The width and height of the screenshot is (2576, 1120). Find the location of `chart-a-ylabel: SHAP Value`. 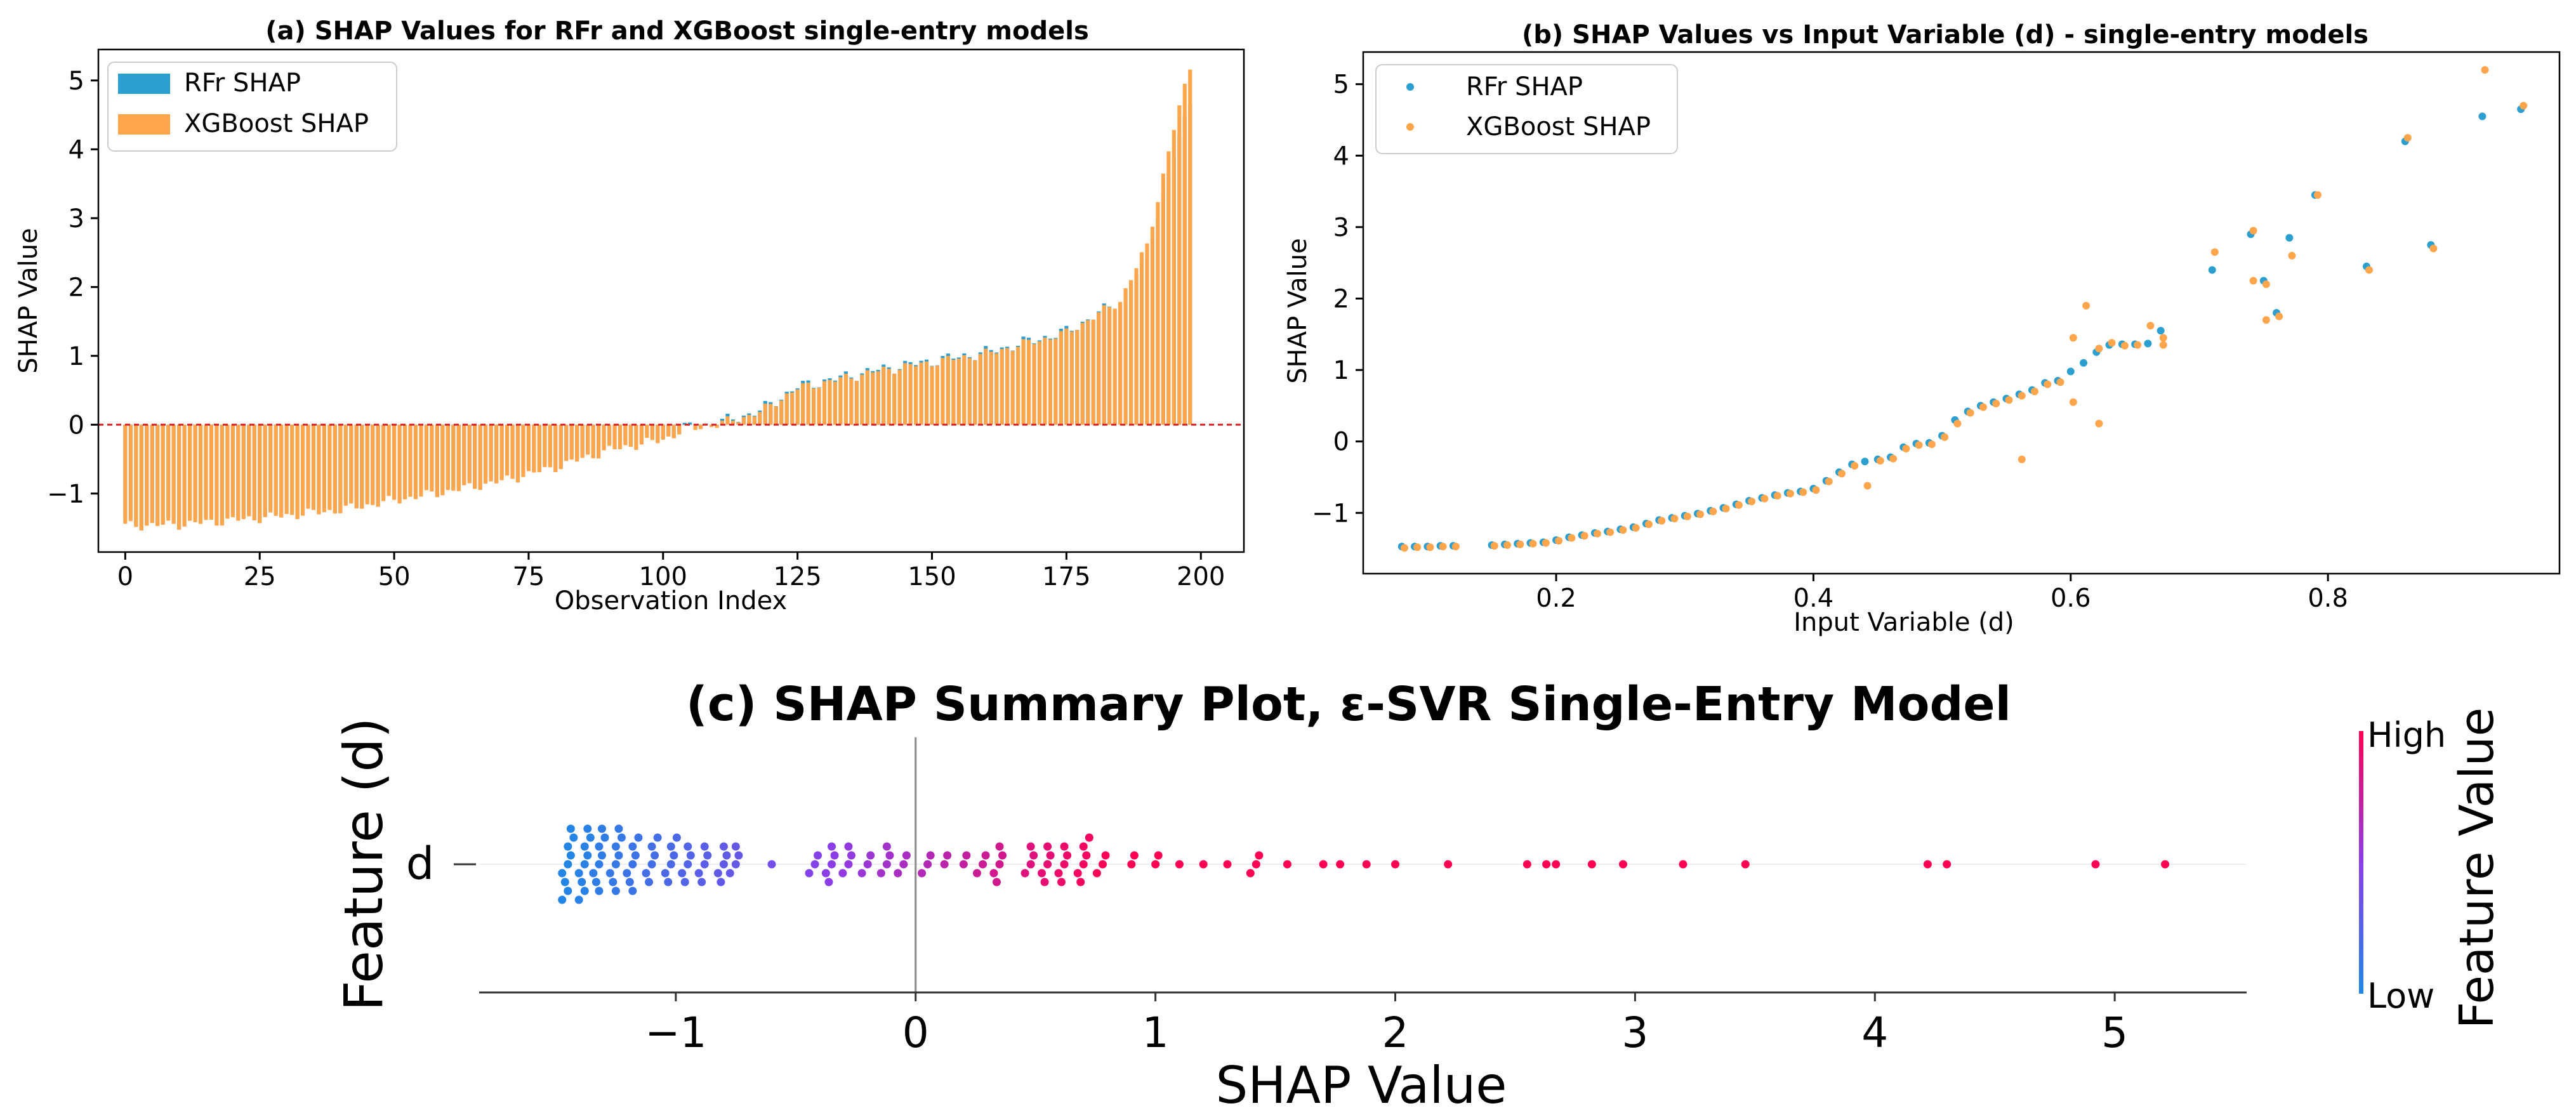

chart-a-ylabel: SHAP Value is located at coordinates (28, 301).